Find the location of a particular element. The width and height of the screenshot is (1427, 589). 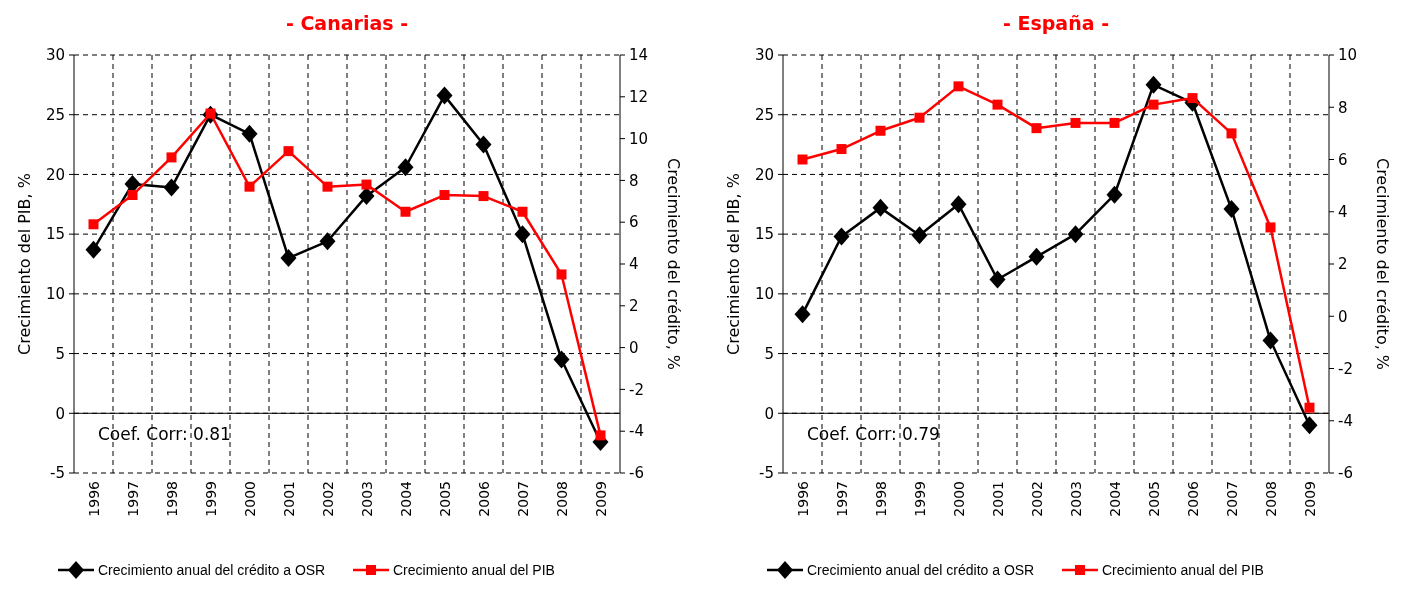

y-tick-label: 0 is located at coordinates (60, 413).